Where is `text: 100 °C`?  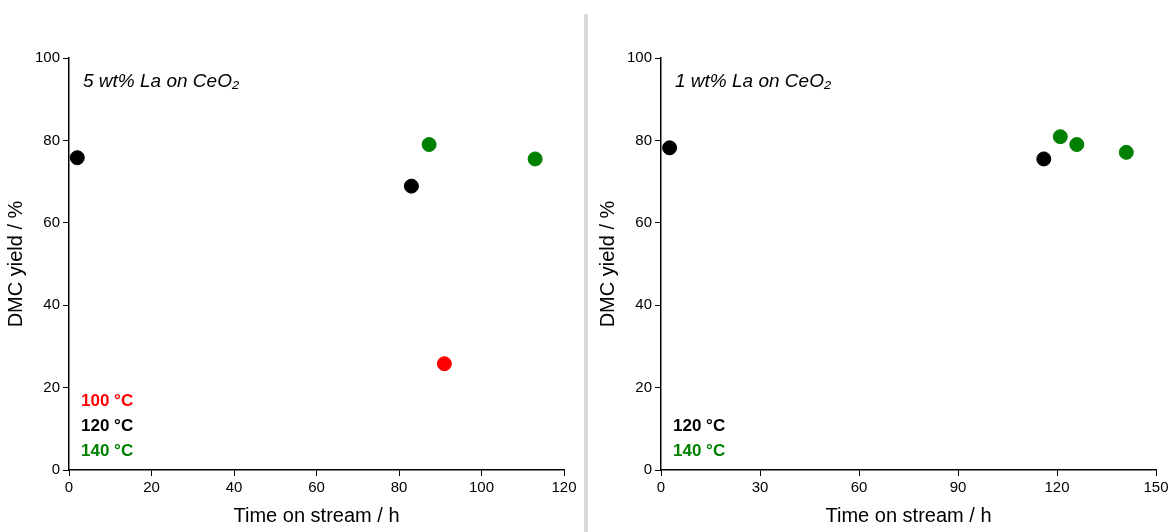
text: 100 °C is located at coordinates (107, 400).